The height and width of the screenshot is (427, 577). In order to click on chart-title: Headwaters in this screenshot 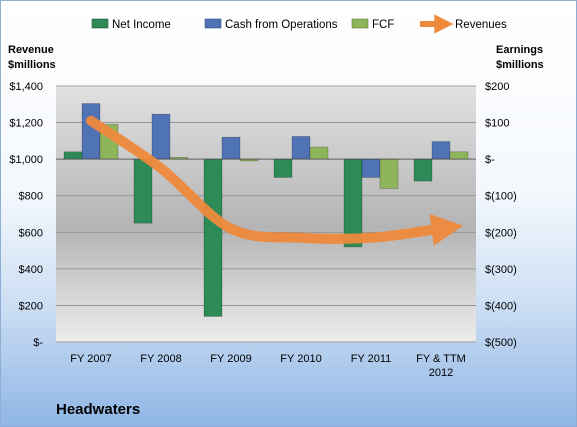, I will do `click(98, 409)`.